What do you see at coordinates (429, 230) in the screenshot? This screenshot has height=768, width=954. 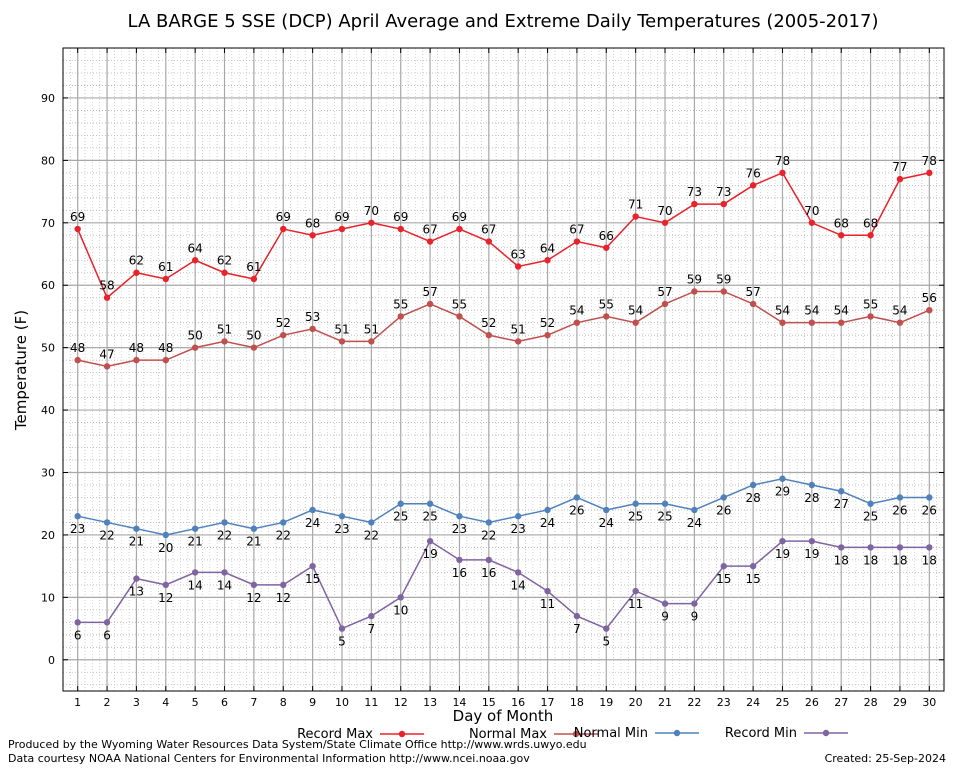 I see `record-max-data-label: 67` at bounding box center [429, 230].